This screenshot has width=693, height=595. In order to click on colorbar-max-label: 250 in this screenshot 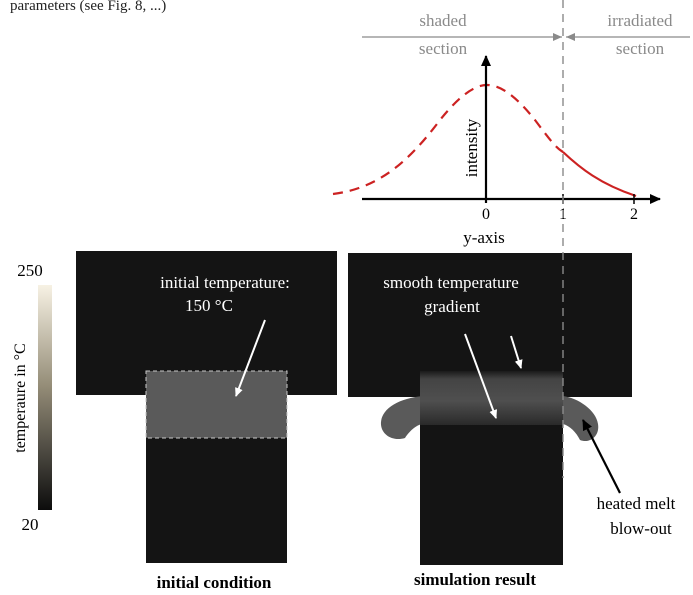, I will do `click(30, 270)`.